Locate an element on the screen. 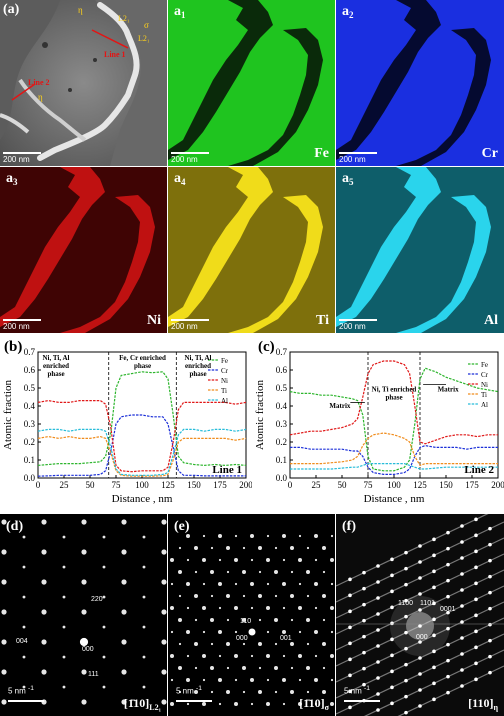 The image size is (504, 716). panel-f-diffraction: (f) 1100 1101 0001 000 5 nm -1 [110]η is located at coordinates (420, 615).